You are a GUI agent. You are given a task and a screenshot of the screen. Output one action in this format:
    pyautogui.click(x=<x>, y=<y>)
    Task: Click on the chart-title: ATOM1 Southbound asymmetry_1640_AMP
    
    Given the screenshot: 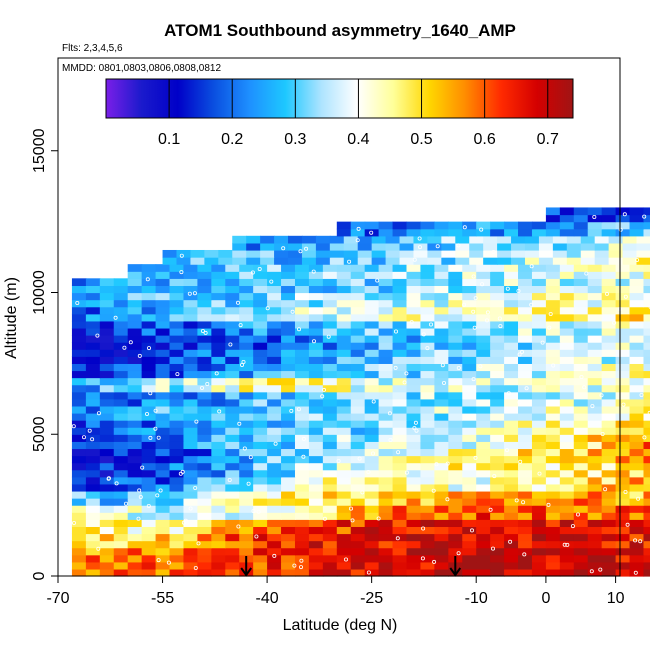 What is the action you would take?
    pyautogui.click(x=340, y=30)
    